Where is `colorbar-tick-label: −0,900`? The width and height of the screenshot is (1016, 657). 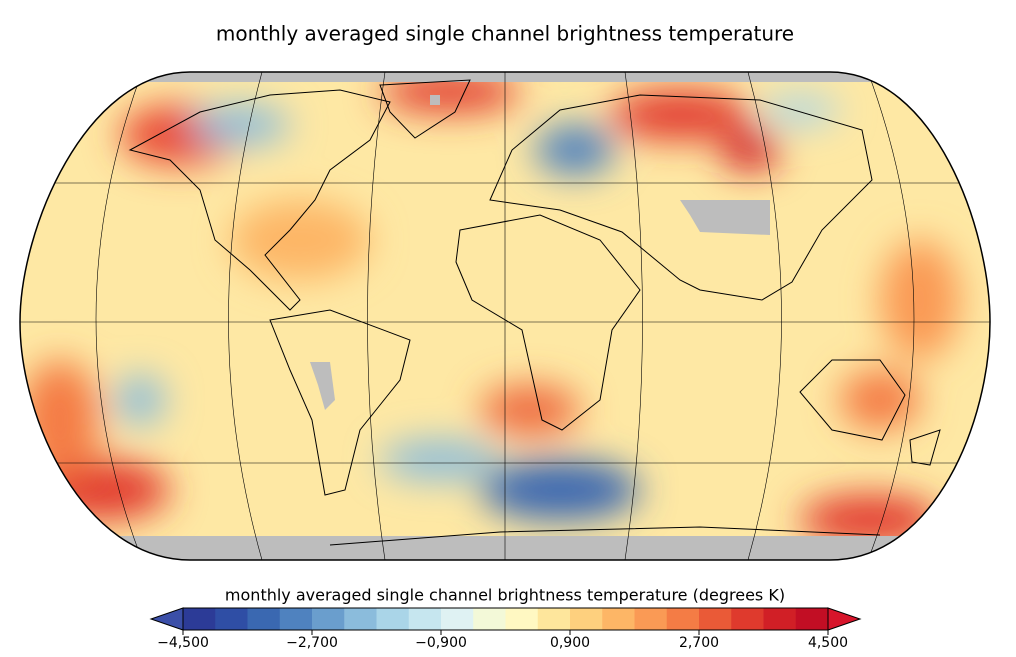 colorbar-tick-label: −0,900 is located at coordinates (441, 643).